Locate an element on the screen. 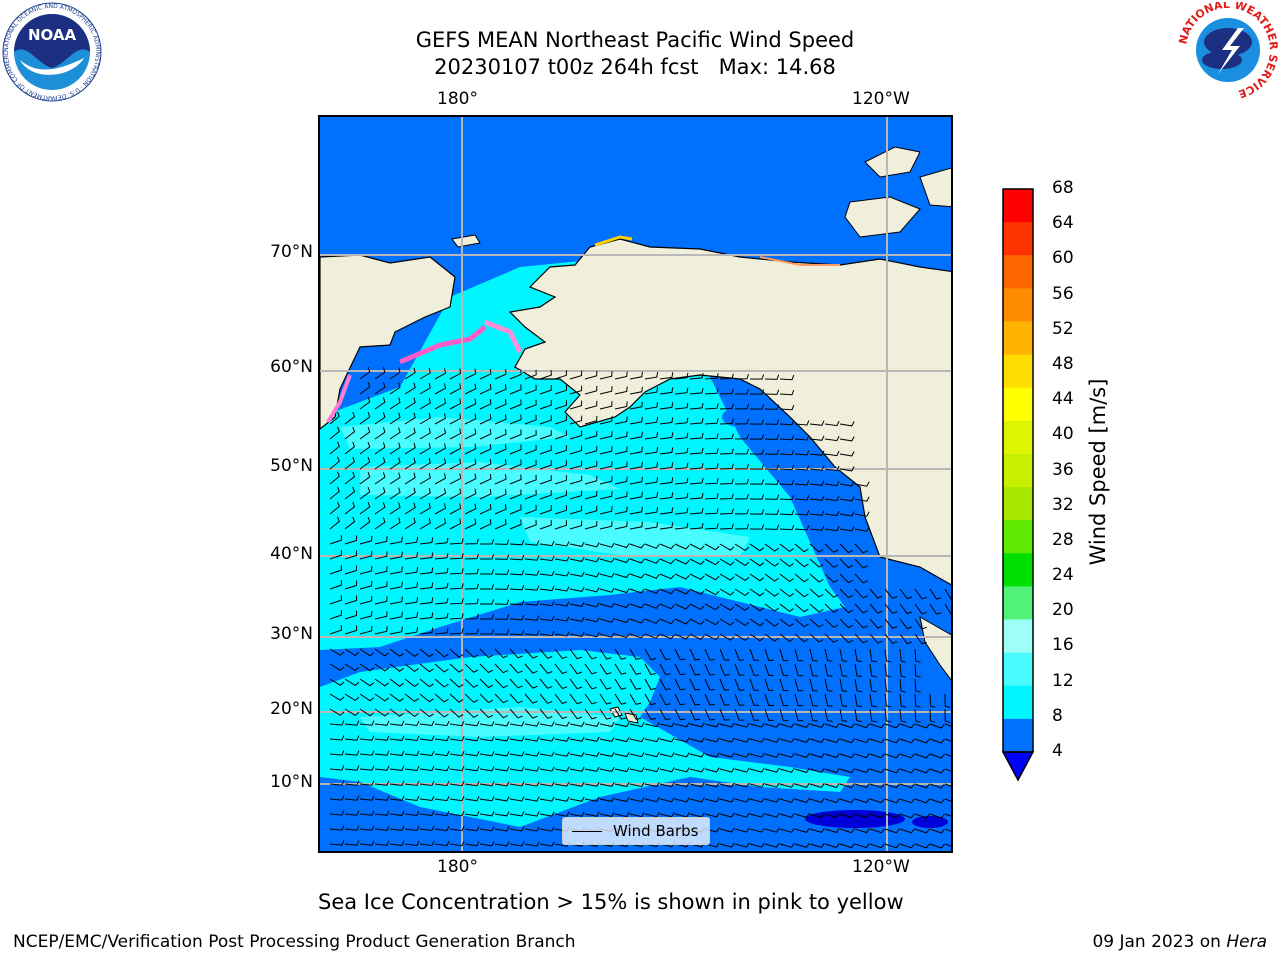 This screenshot has height=960, width=1280. land-alaska-canada is located at coordinates (729, 412).